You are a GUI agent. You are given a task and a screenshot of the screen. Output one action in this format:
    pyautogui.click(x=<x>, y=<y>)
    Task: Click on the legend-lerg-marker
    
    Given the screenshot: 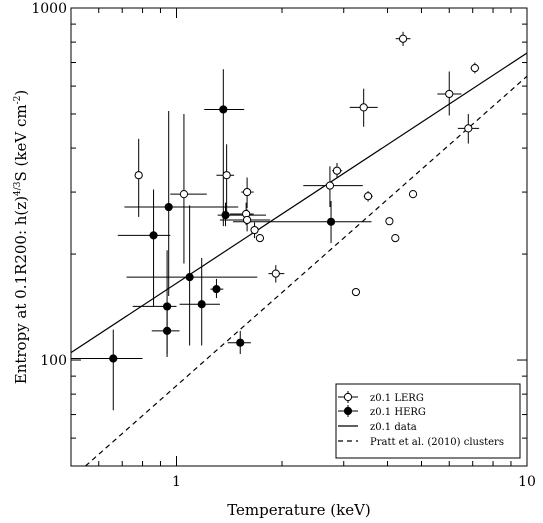 What is the action you would take?
    pyautogui.click(x=348, y=397)
    